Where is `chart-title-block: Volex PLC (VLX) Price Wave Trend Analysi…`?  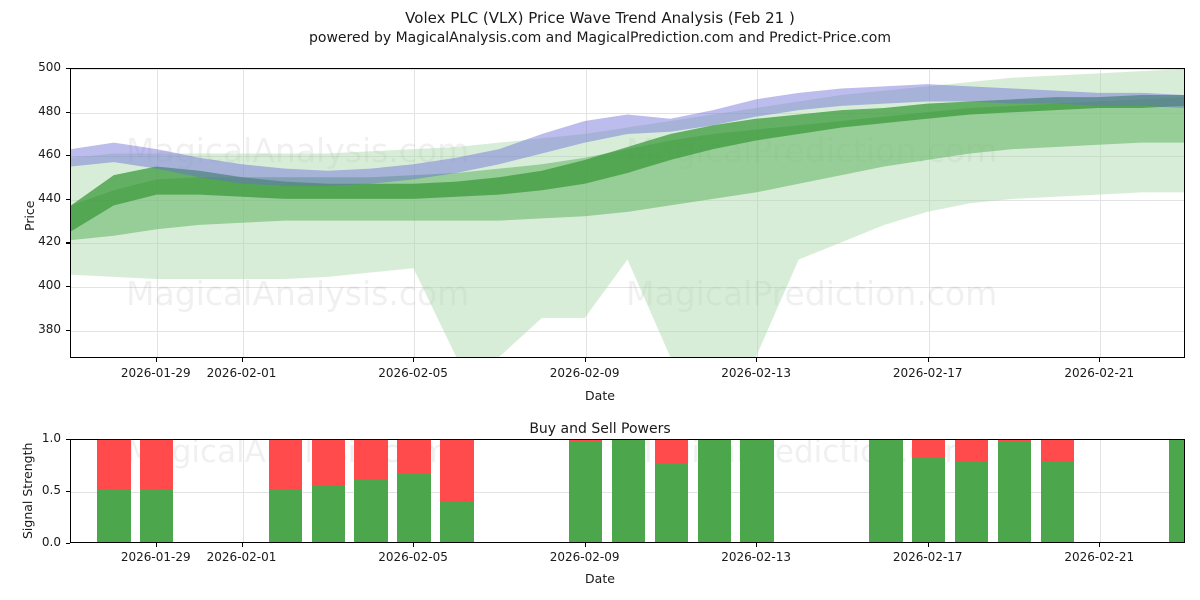
chart-title-block: Volex PLC (VLX) Price Wave Trend Analysi… is located at coordinates (600, 28).